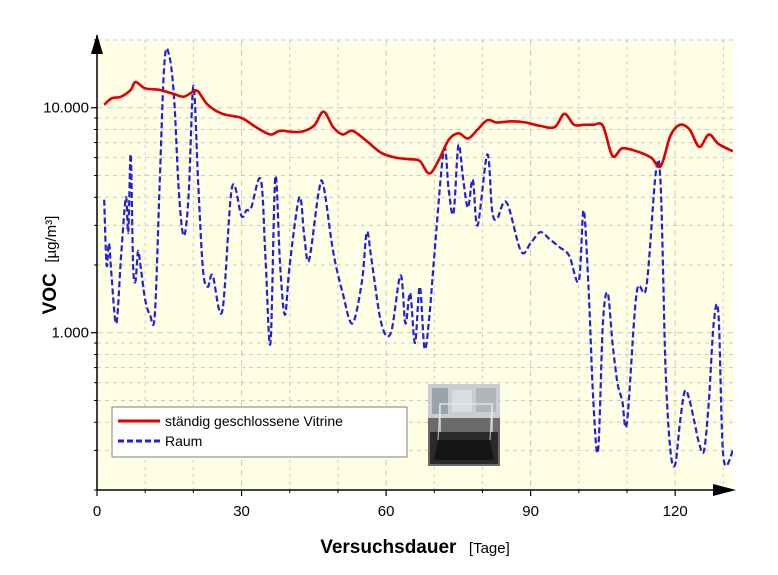  I want to click on x-tick-label: 120, so click(675, 511).